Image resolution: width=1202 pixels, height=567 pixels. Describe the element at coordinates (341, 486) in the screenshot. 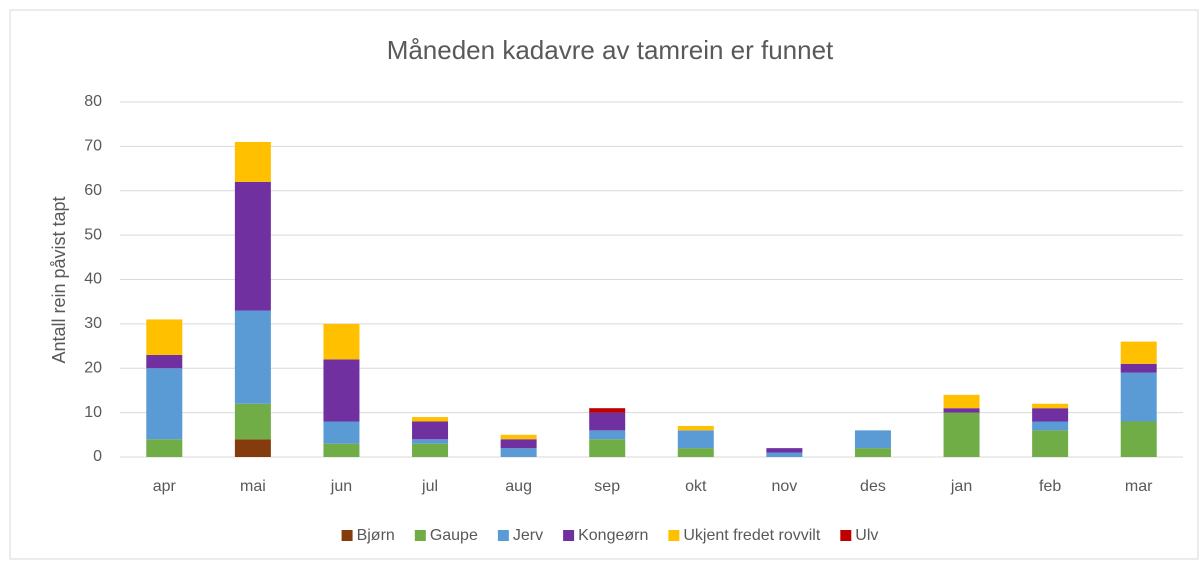

I see `x-tick-label: jun` at that location.